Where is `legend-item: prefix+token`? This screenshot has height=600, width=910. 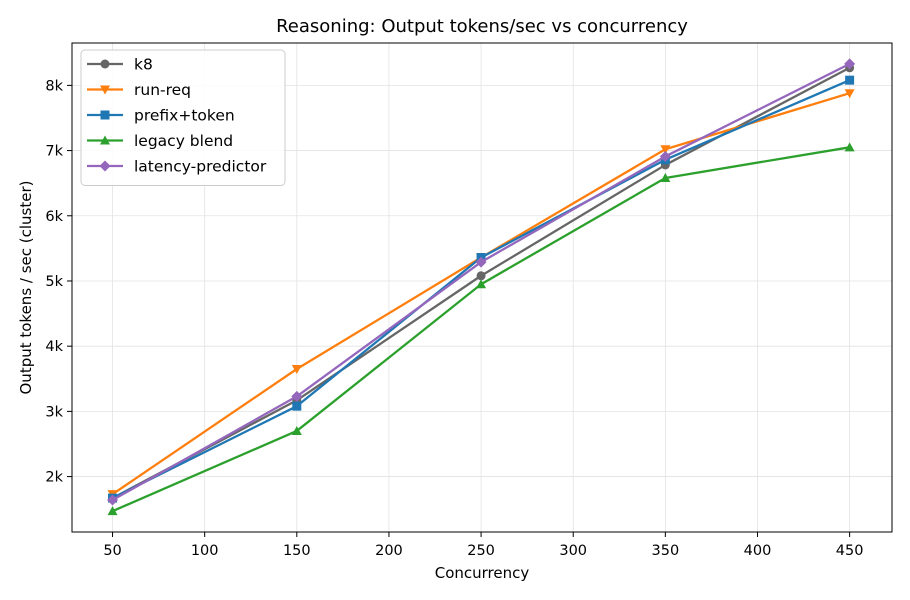
legend-item: prefix+token is located at coordinates (161, 116).